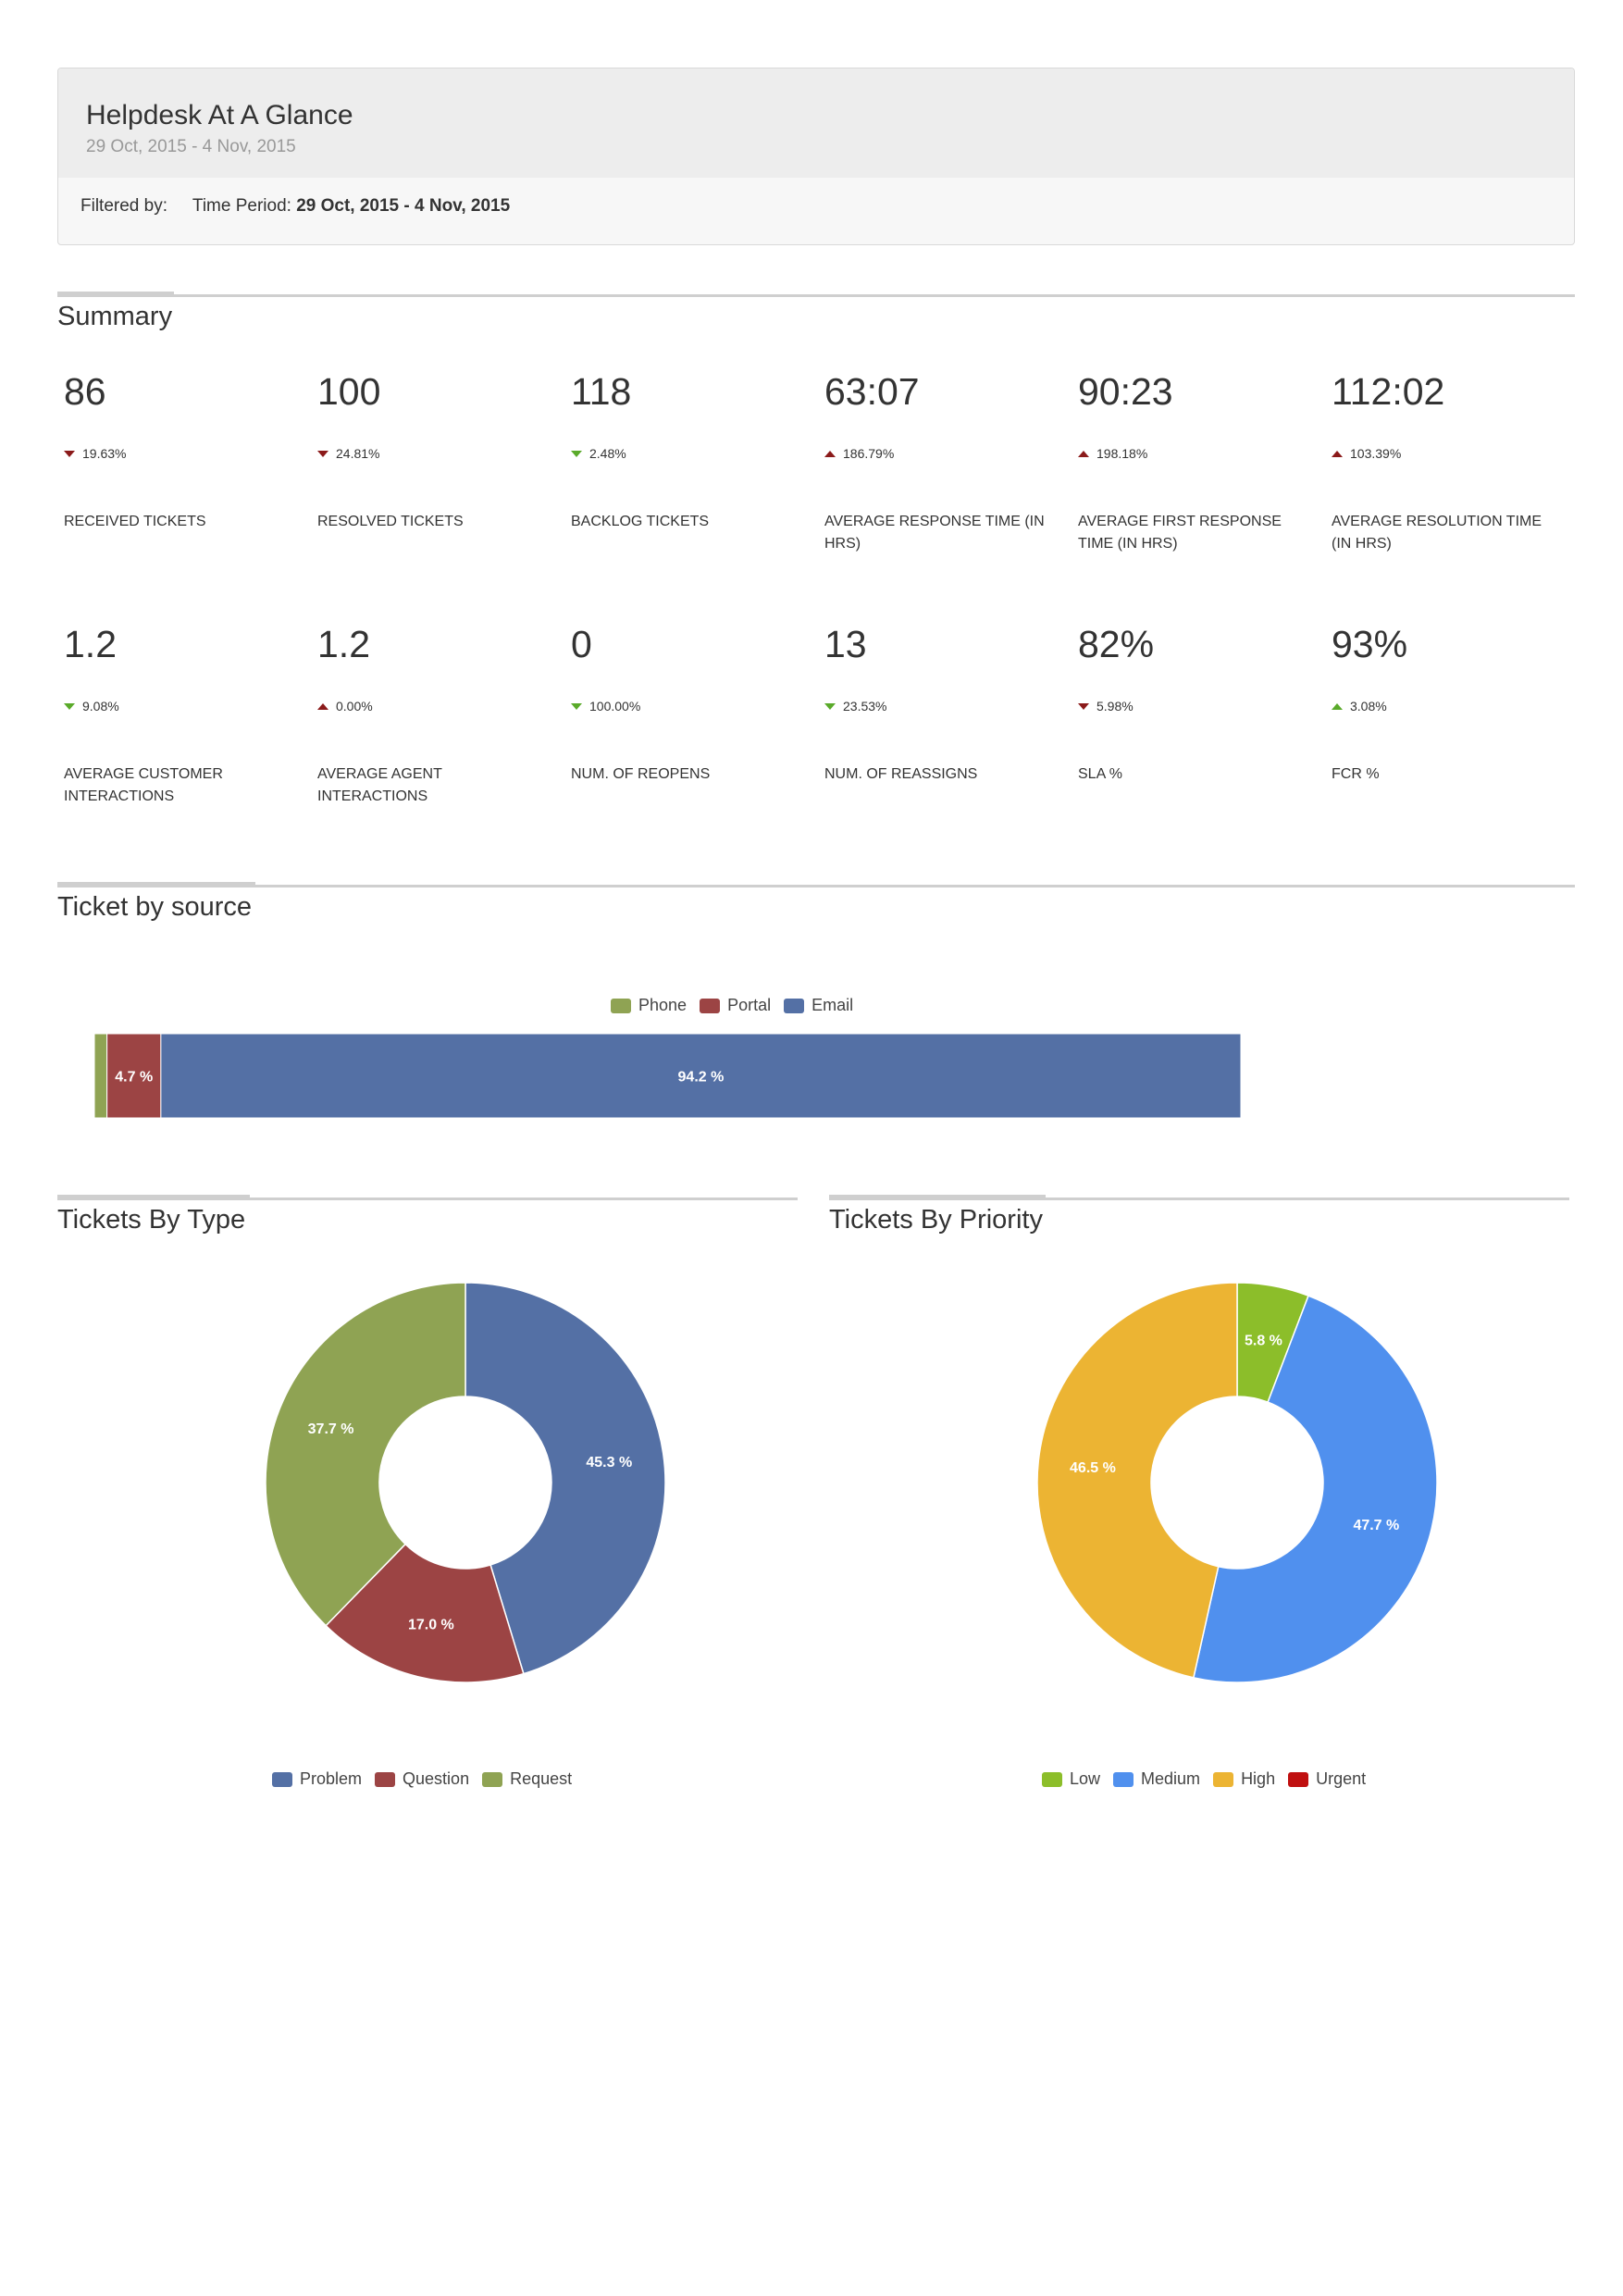  What do you see at coordinates (134, 1076) in the screenshot?
I see `bar-segment-portal` at bounding box center [134, 1076].